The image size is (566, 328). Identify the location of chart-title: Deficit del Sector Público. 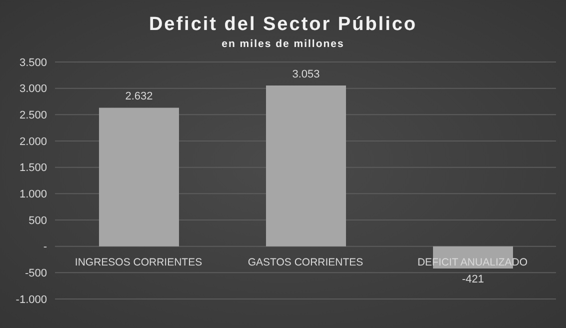
(283, 24).